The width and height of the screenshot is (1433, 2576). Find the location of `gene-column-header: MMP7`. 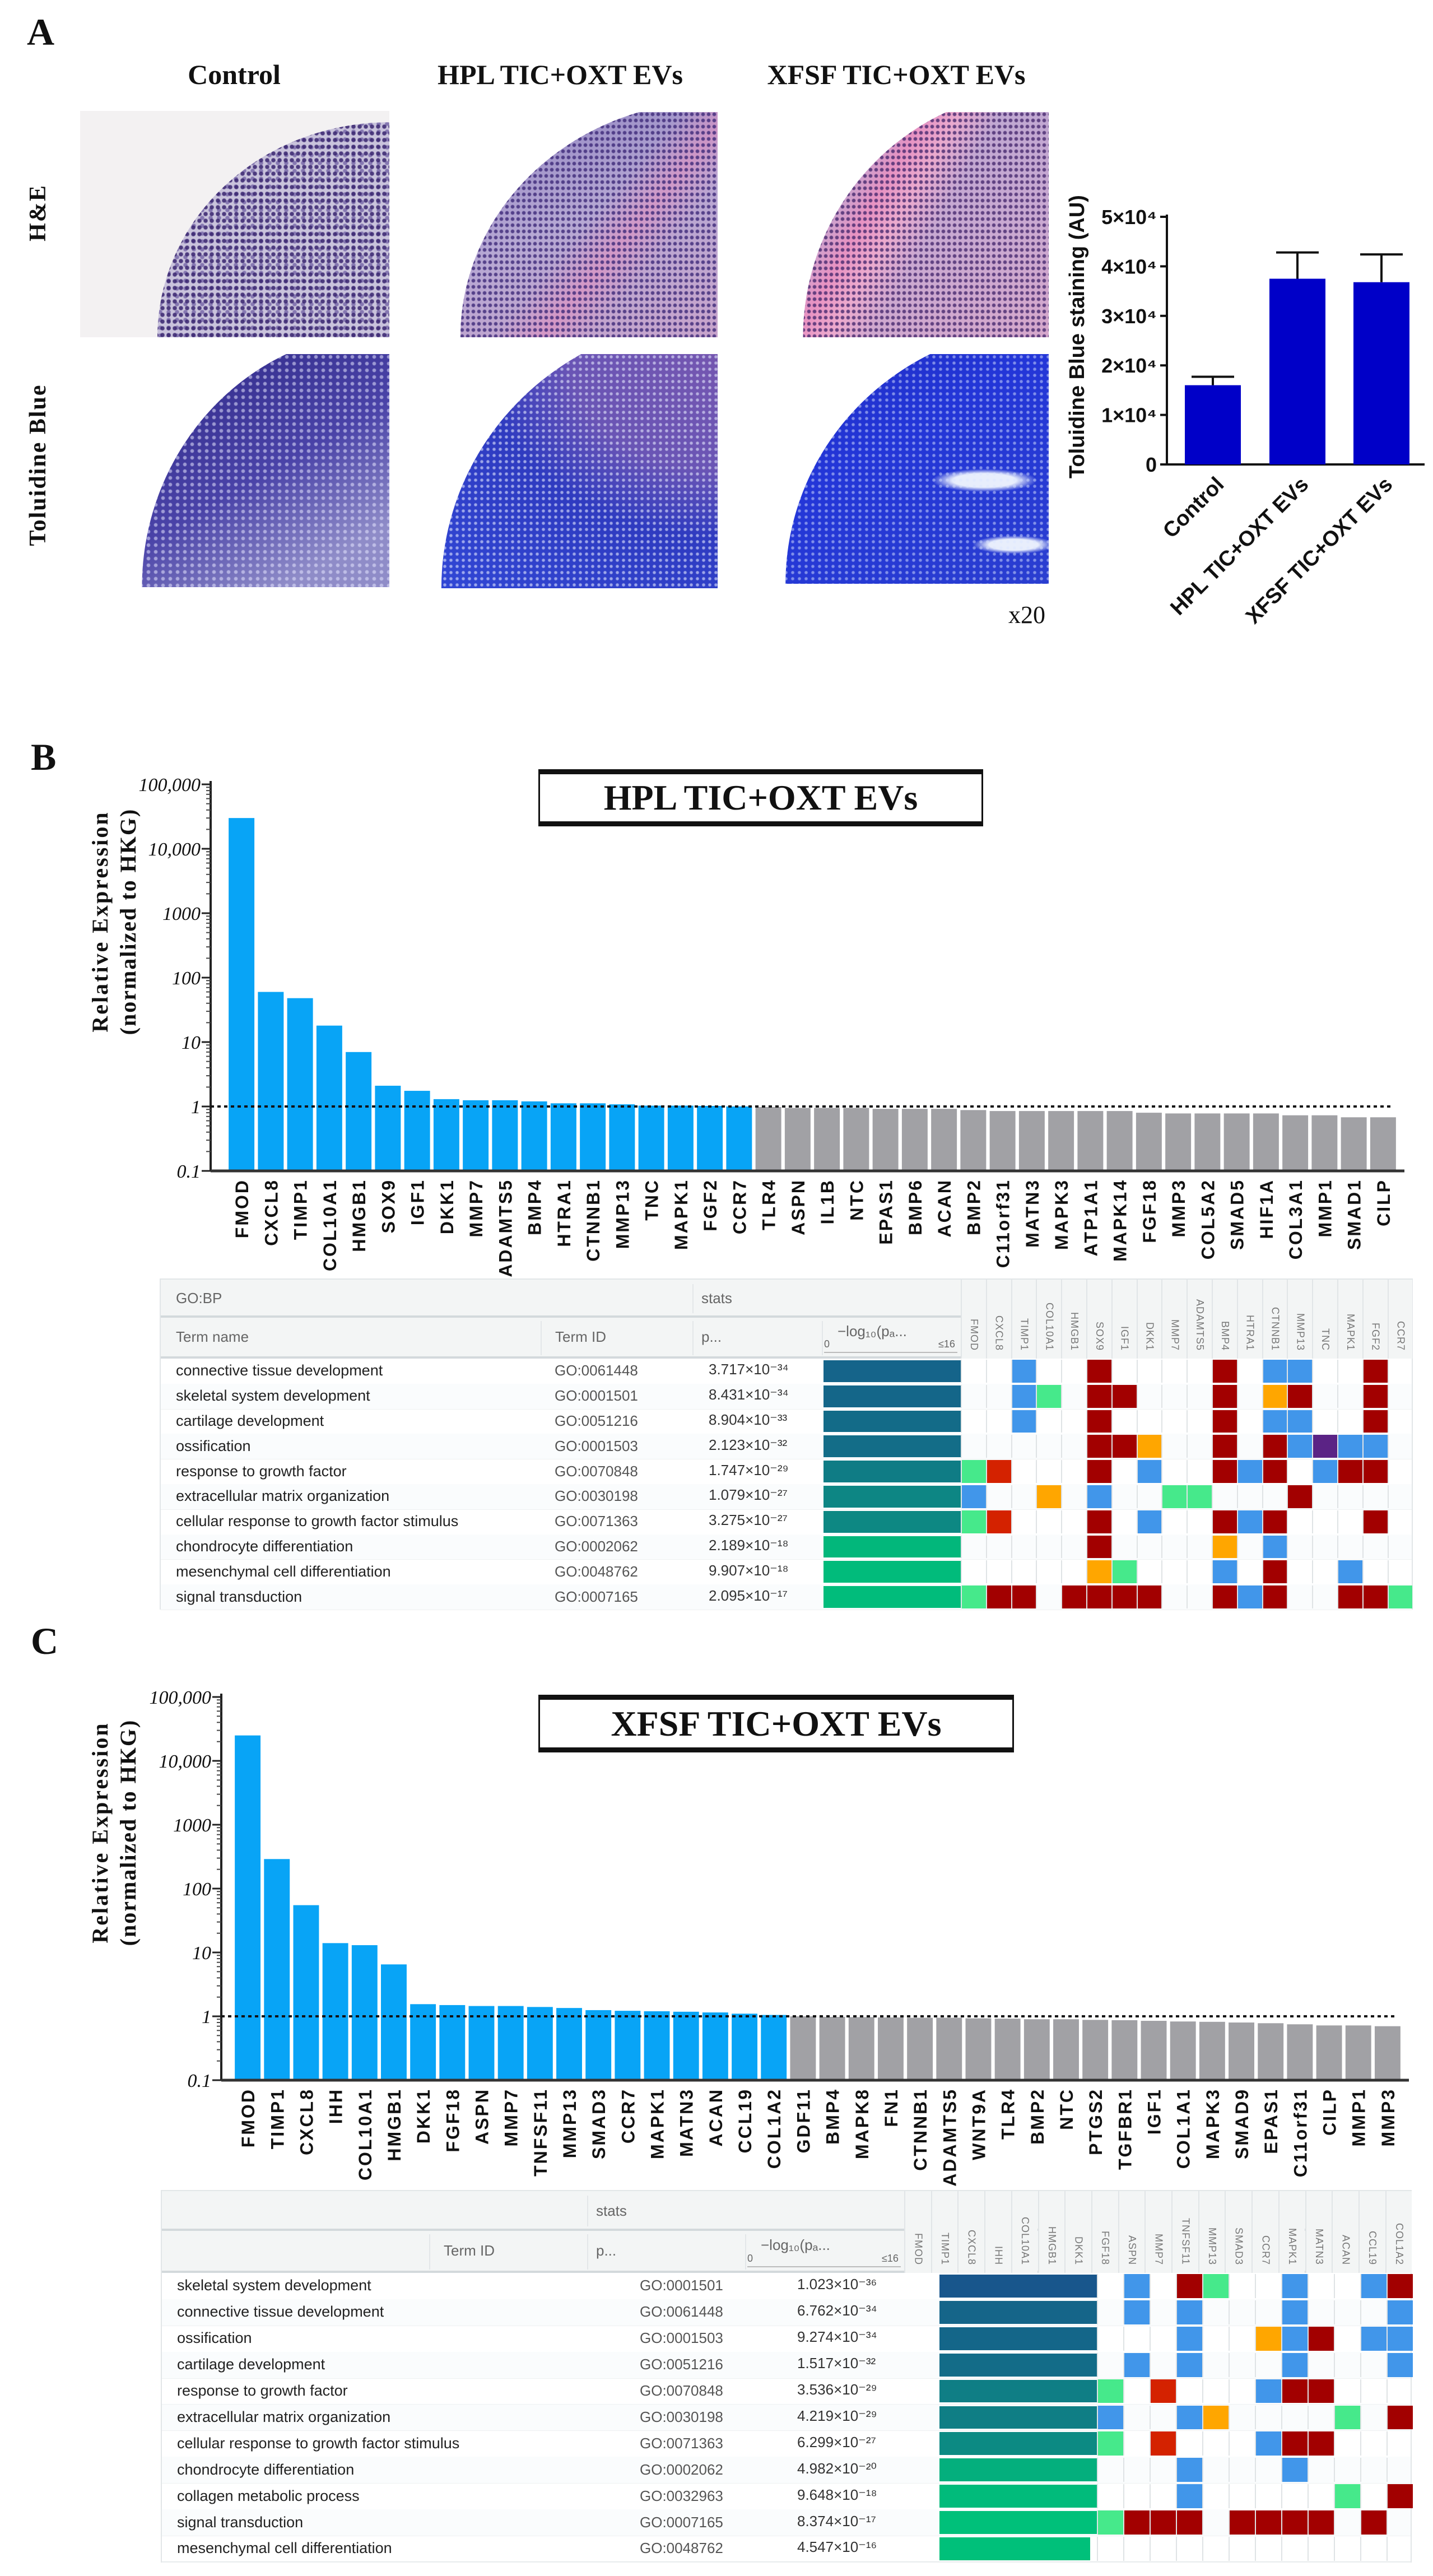

gene-column-header: MMP7 is located at coordinates (1157, 2232).